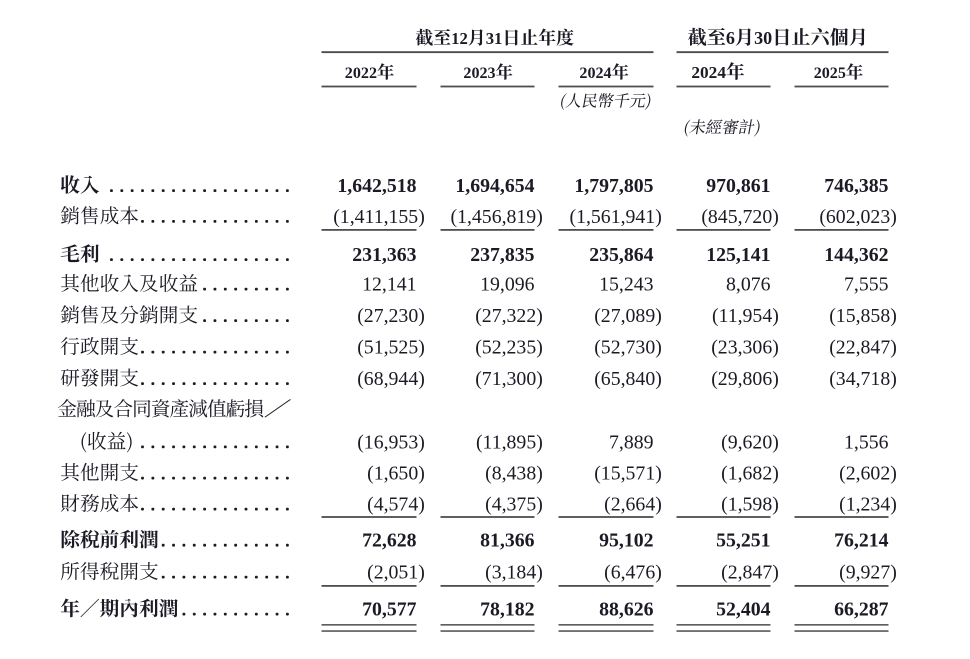 The image size is (970, 659). I want to click on svg-text: (2,847), so click(750, 573).